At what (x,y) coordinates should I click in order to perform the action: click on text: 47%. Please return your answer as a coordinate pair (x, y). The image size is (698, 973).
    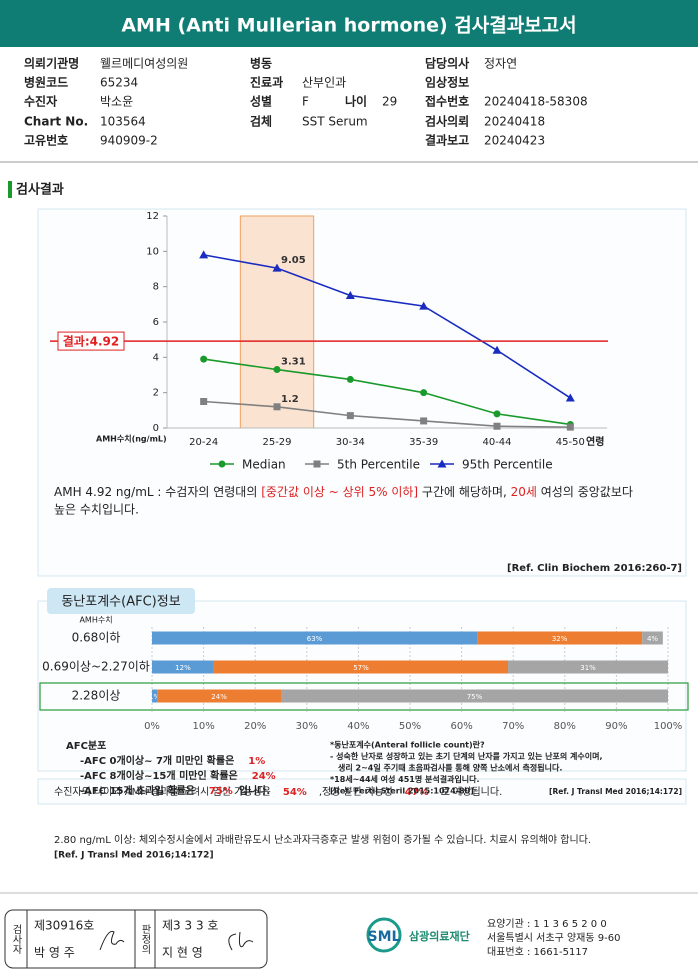
    Looking at the image, I should click on (417, 792).